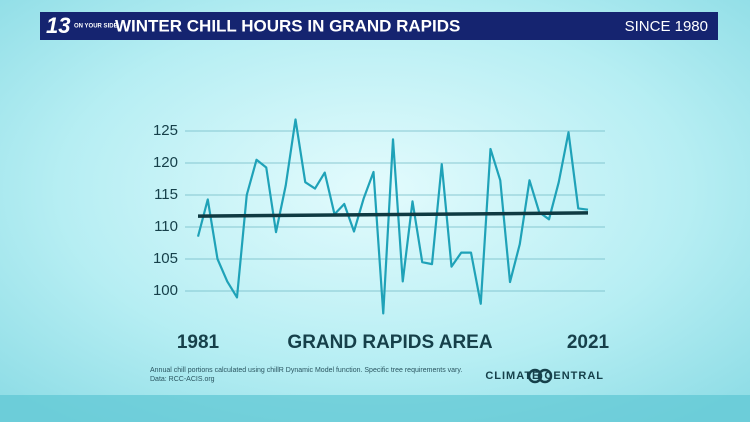 The image size is (750, 422). Describe the element at coordinates (198, 342) in the screenshot. I see `x-tick-label: 1981` at that location.